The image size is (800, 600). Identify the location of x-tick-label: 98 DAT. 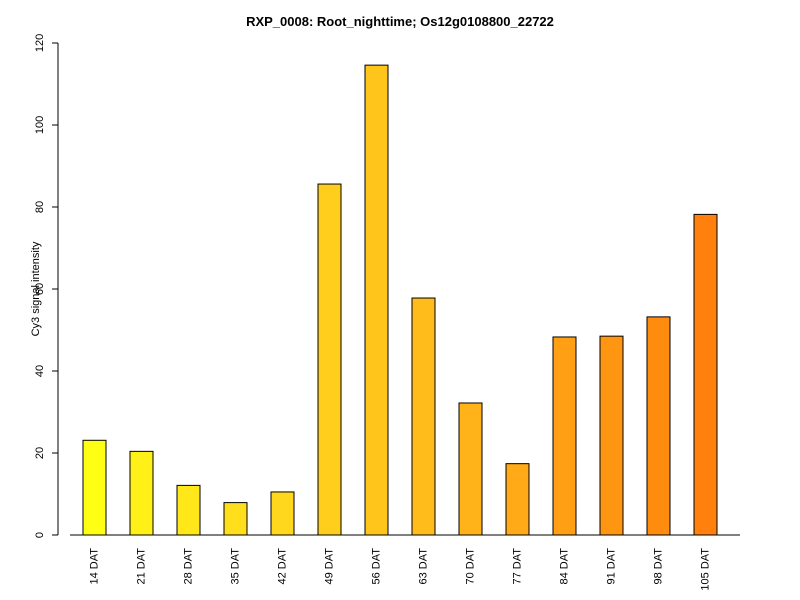
(658, 566).